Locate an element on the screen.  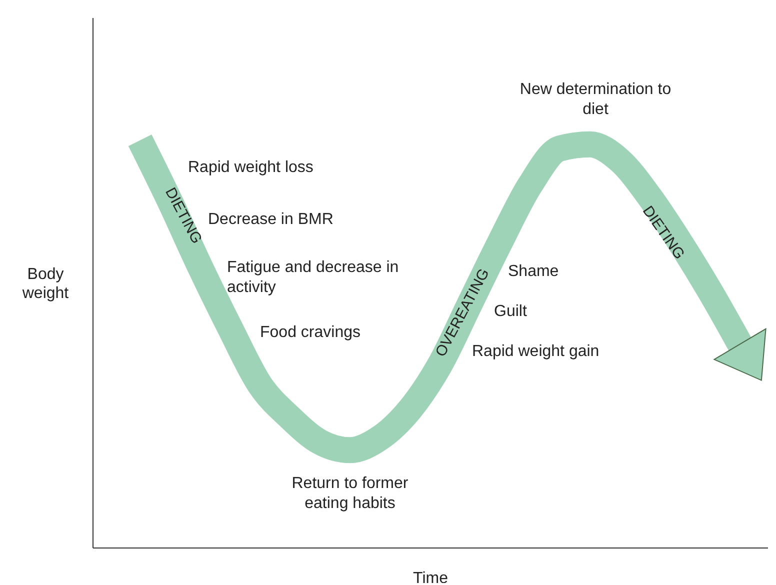
x-axis-title: Time is located at coordinates (430, 577).